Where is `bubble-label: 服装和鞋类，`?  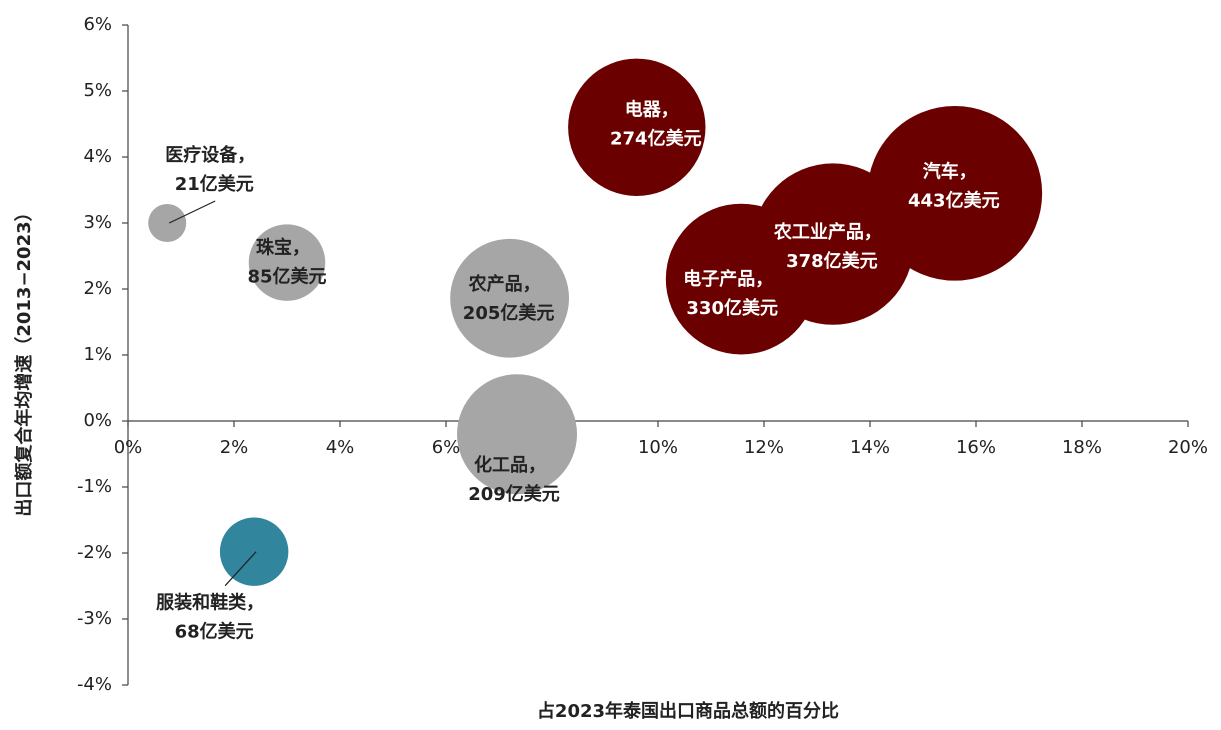
bubble-label: 服装和鞋类， is located at coordinates (210, 603).